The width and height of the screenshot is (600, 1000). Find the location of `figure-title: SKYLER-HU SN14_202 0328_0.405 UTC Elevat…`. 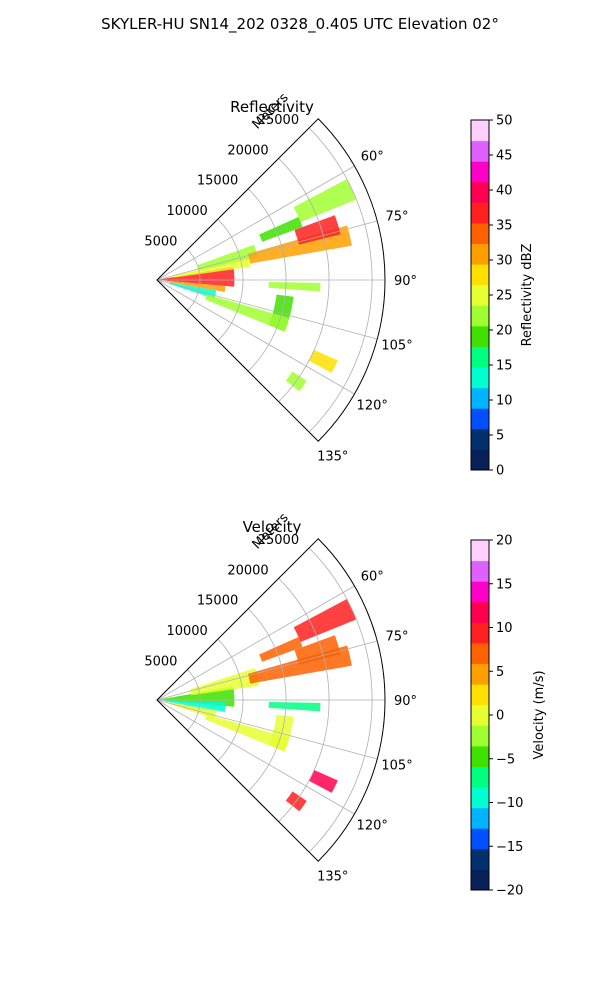

figure-title: SKYLER-HU SN14_202 0328_0.405 UTC Elevat… is located at coordinates (300, 24).